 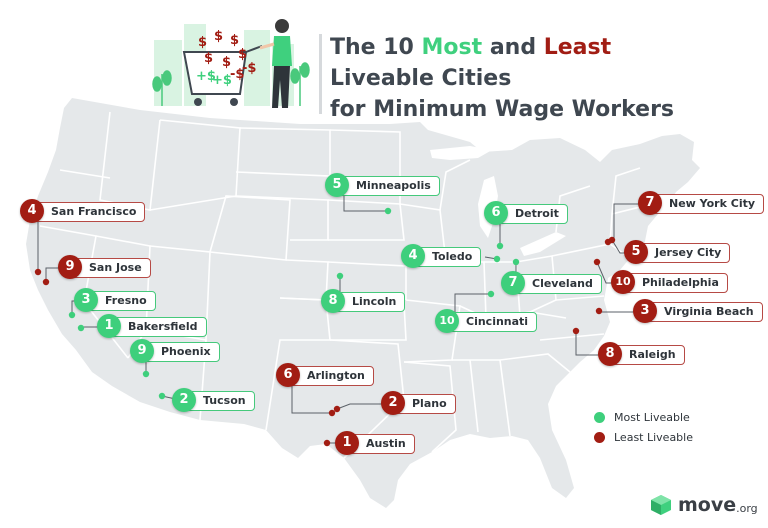 I want to click on cart-illustration: $ $ $$ $$+$+$-$-$, so click(x=231, y=63).